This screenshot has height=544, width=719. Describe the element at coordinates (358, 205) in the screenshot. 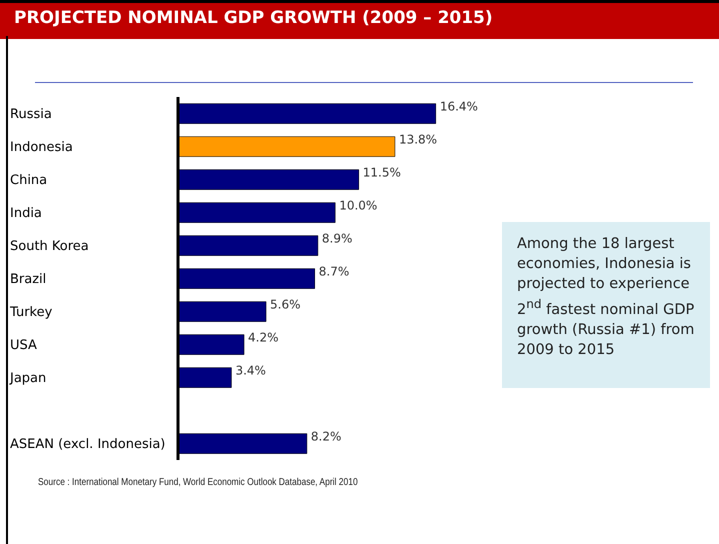

I see `data-label: 10.0%` at that location.